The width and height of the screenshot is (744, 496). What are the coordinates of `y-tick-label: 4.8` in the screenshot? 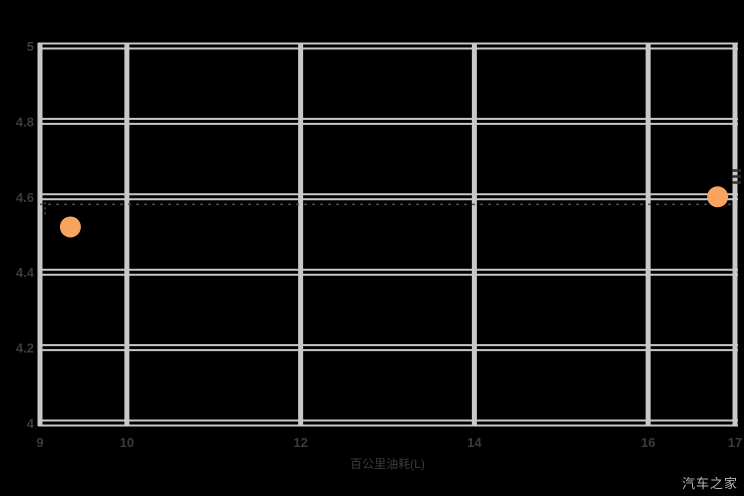 It's located at (25, 121).